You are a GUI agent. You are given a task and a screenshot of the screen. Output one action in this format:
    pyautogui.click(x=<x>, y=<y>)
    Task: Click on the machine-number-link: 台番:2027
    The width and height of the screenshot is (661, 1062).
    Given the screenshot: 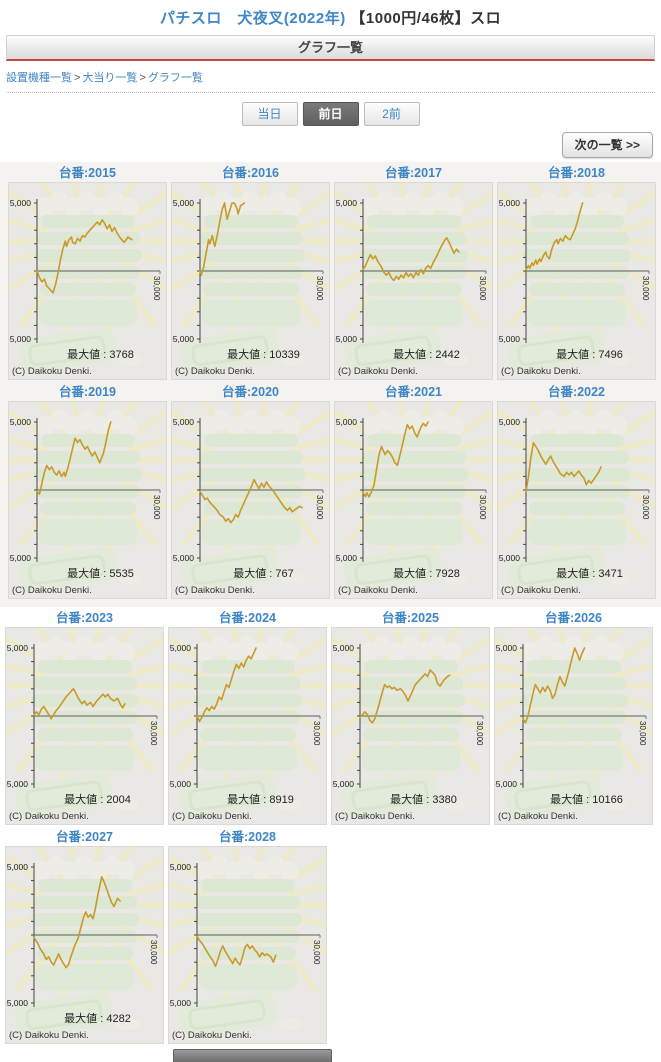 What is the action you would take?
    pyautogui.click(x=84, y=837)
    